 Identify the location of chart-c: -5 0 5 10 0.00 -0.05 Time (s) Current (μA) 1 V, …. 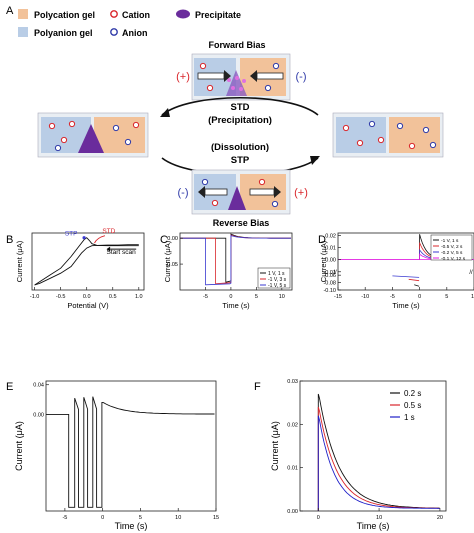
(228, 271).